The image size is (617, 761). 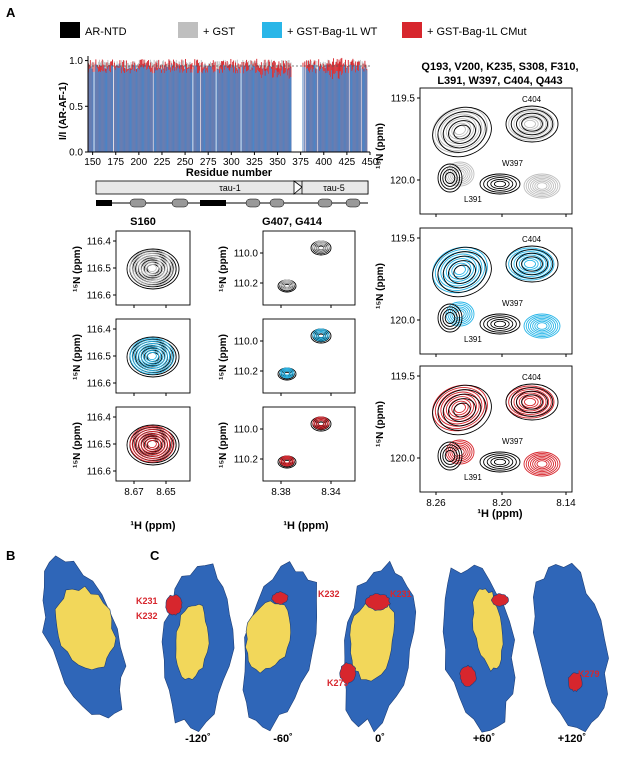 What do you see at coordinates (99, 384) in the screenshot?
I see `spectrum-ytick-label: 116.6` at bounding box center [99, 384].